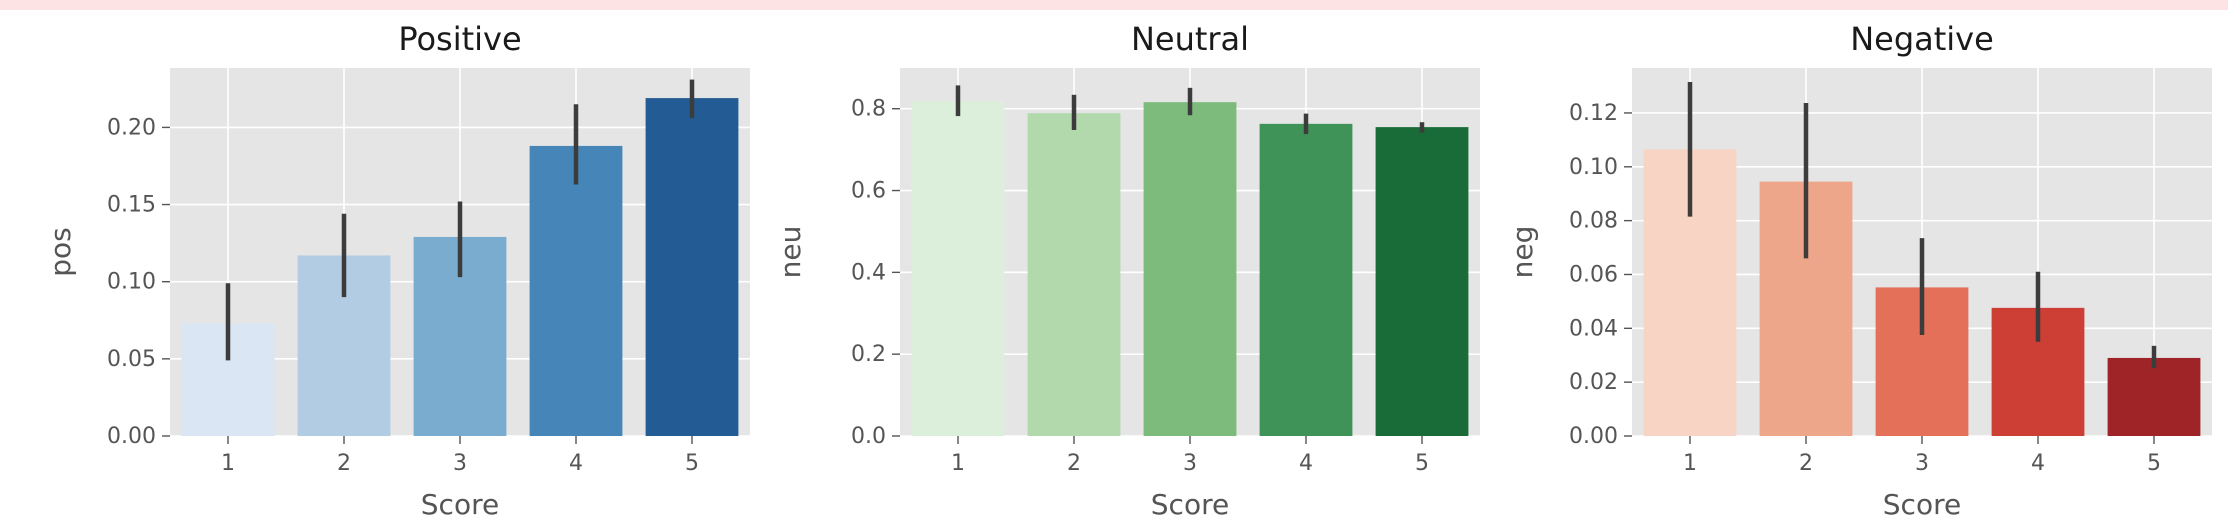  Describe the element at coordinates (459, 39) in the screenshot. I see `chart-title: Positive` at that location.